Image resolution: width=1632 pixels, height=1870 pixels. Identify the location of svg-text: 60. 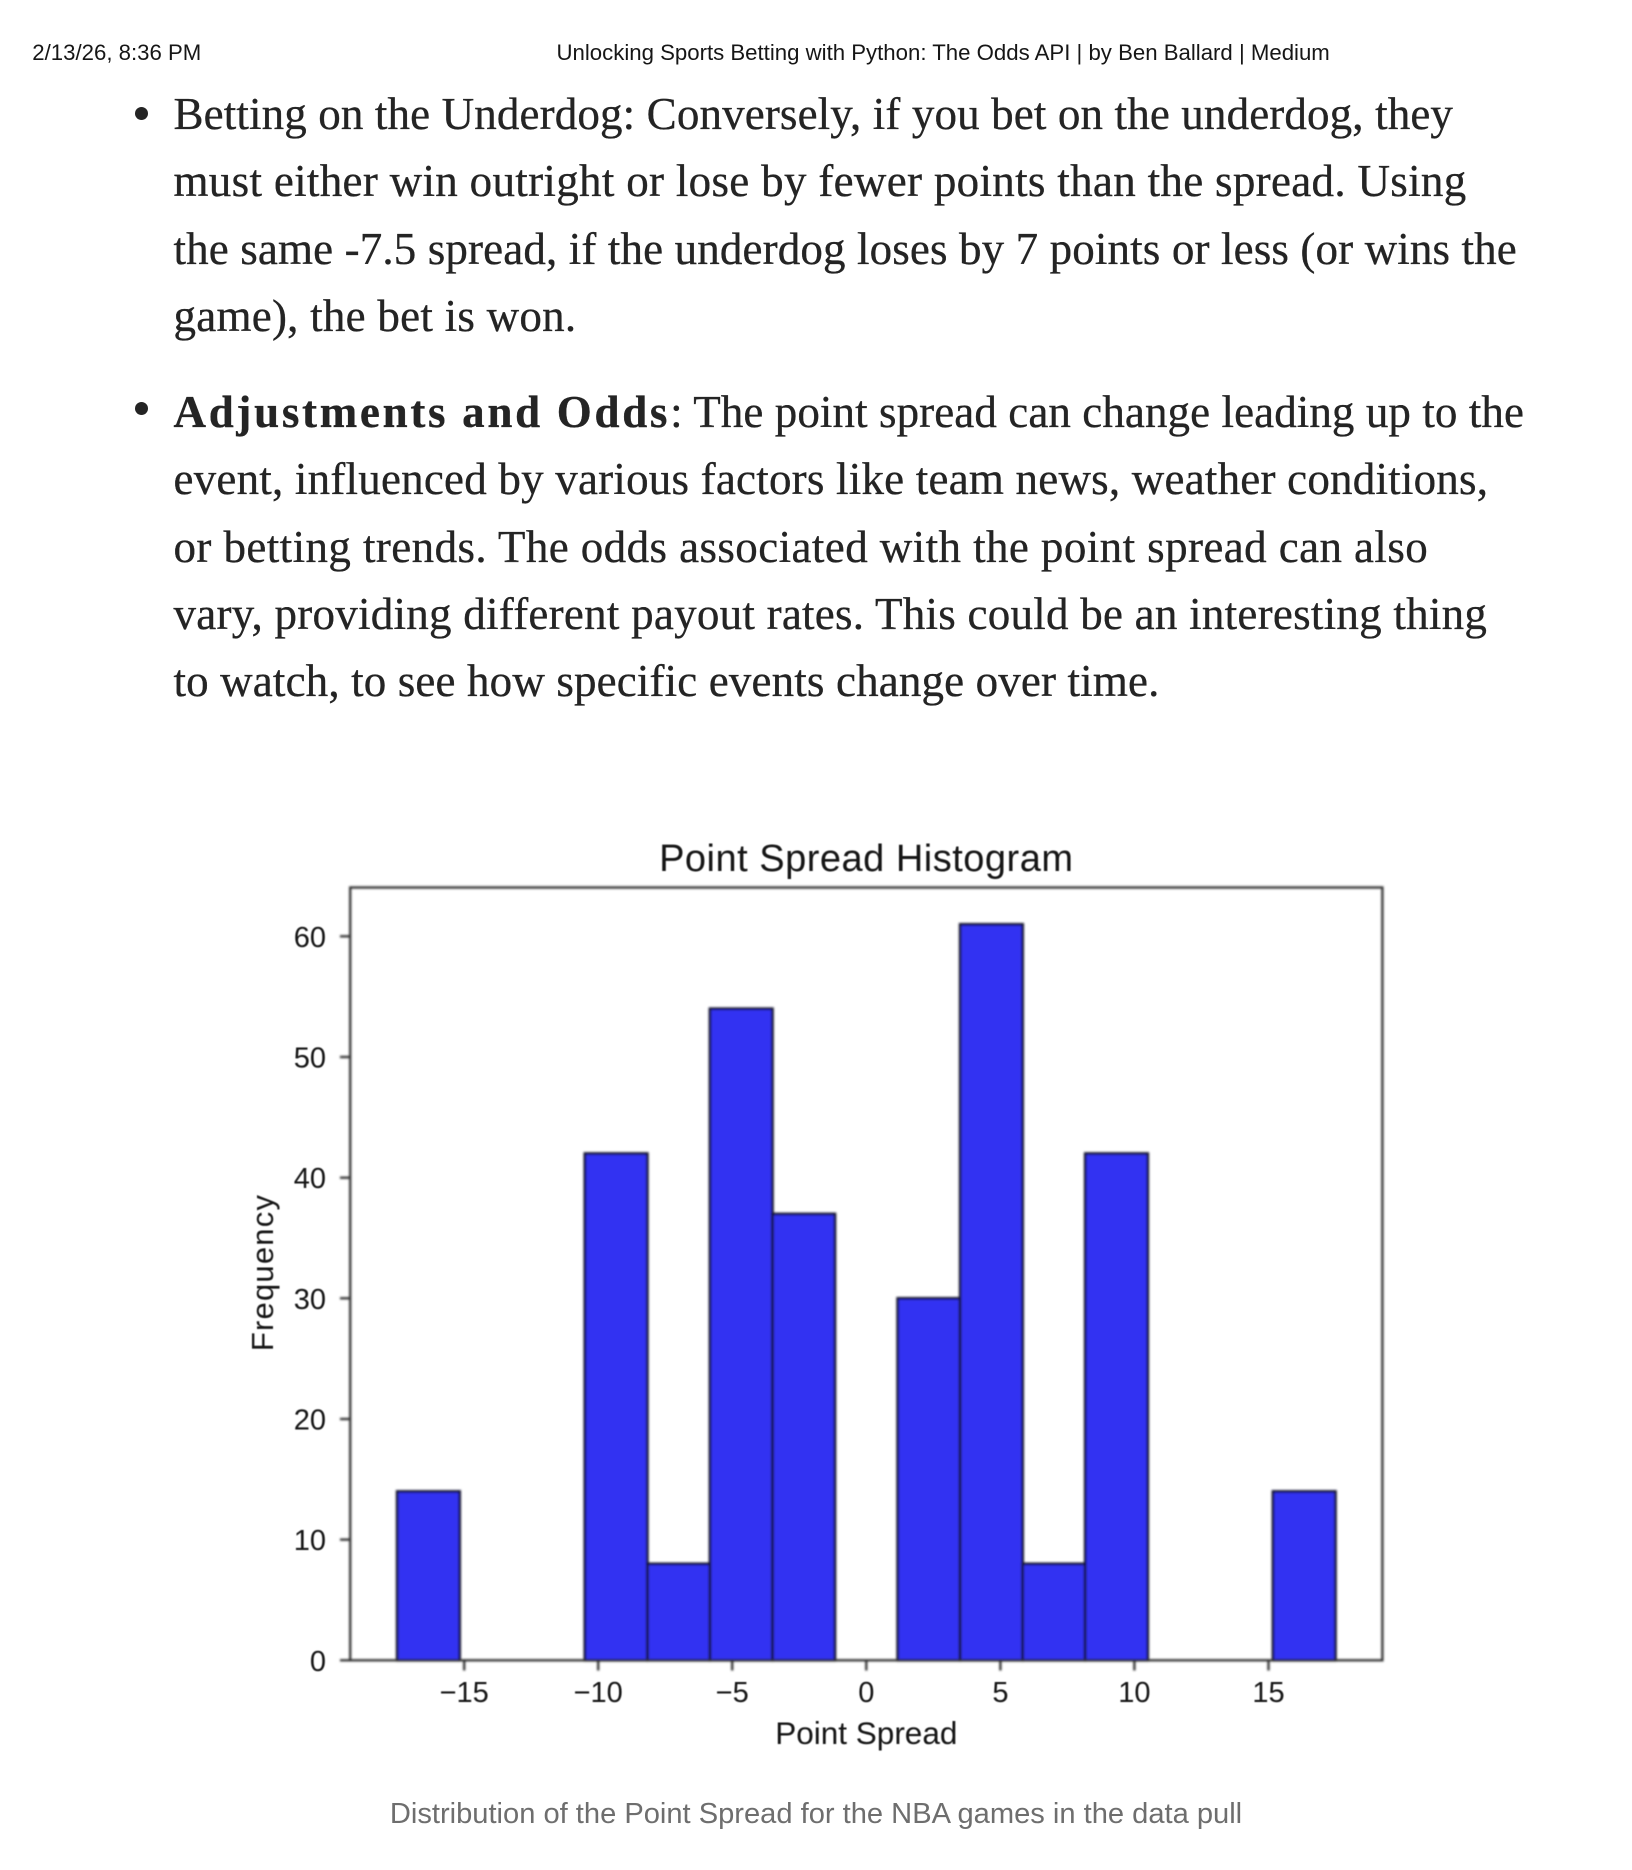
(310, 938).